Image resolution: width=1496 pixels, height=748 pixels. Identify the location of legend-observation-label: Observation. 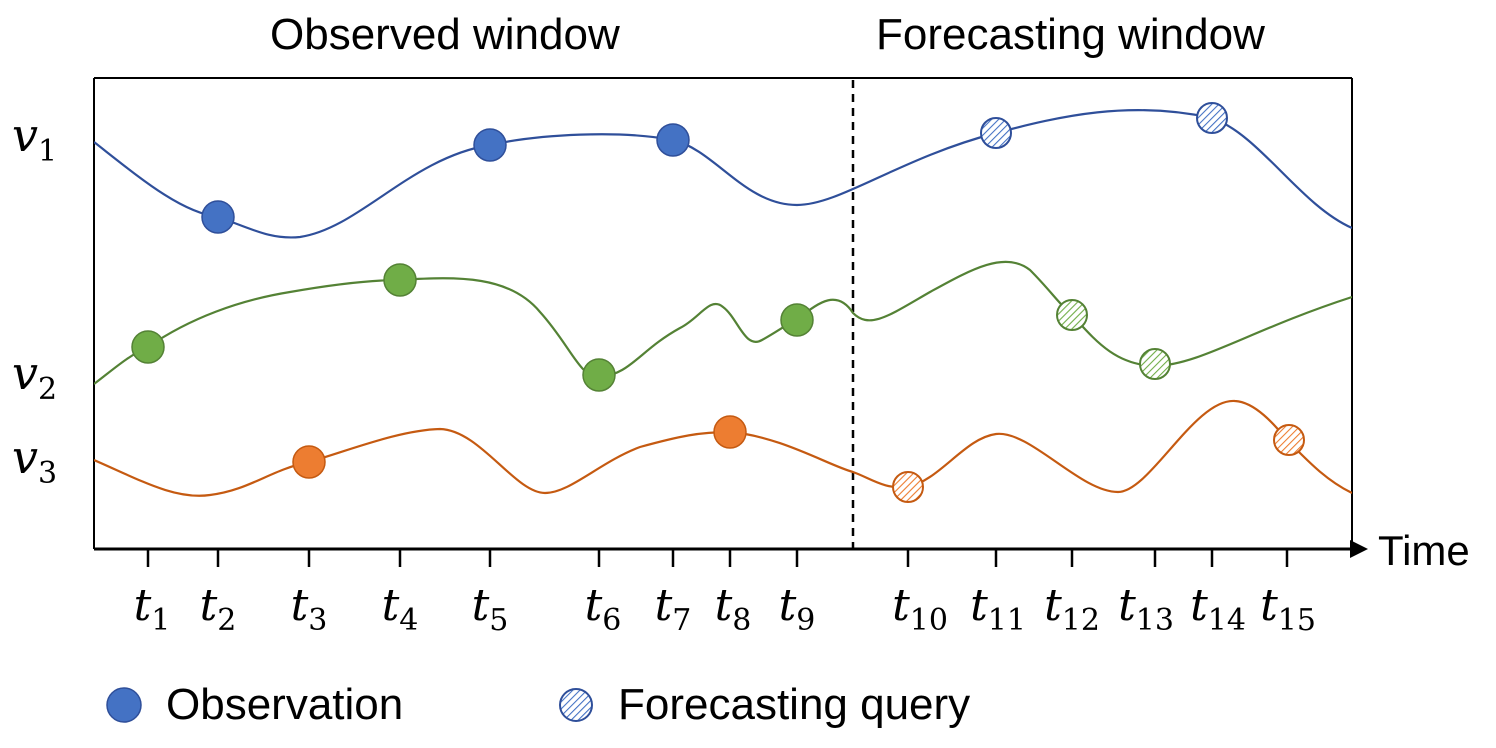
(285, 704).